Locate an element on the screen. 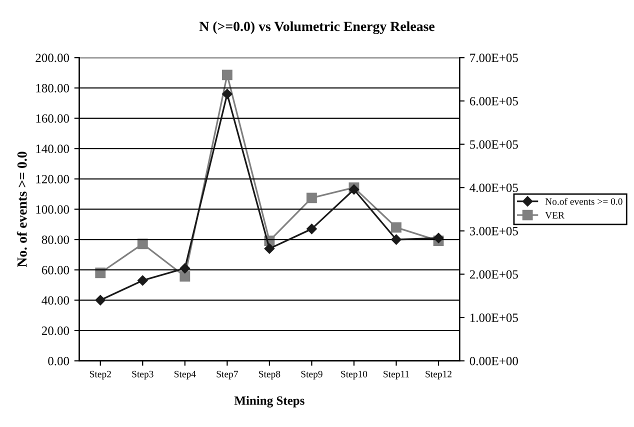 Image resolution: width=634 pixels, height=427 pixels. y2-tick-label: 0.00E+00 is located at coordinates (494, 361).